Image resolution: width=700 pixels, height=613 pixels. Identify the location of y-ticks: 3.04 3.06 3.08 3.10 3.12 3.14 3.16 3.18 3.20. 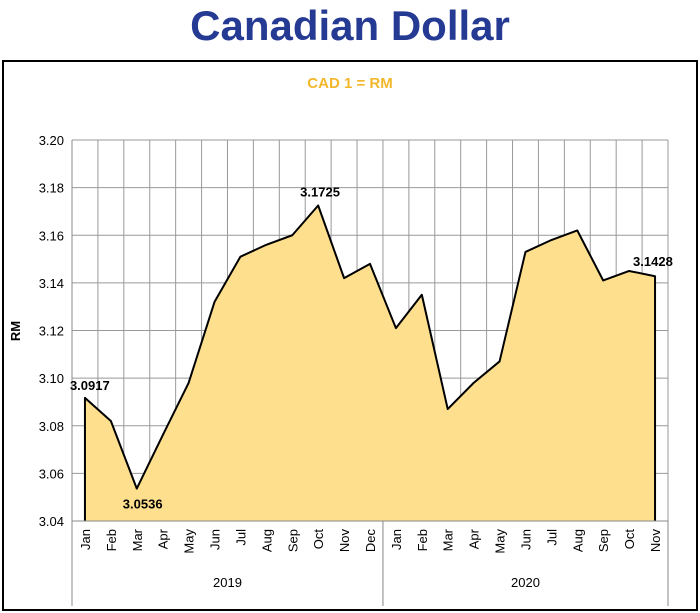
(51, 331).